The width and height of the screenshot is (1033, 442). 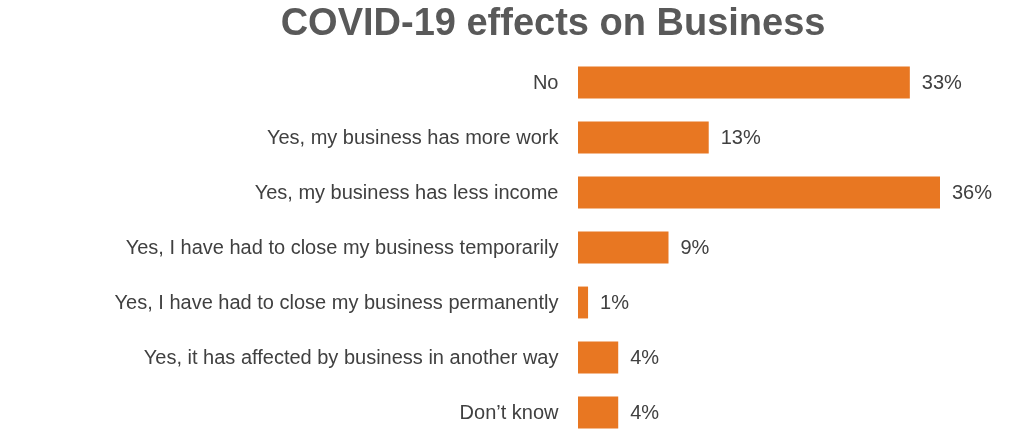 What do you see at coordinates (553, 22) in the screenshot?
I see `chart-title: COVID-19 effects on Business` at bounding box center [553, 22].